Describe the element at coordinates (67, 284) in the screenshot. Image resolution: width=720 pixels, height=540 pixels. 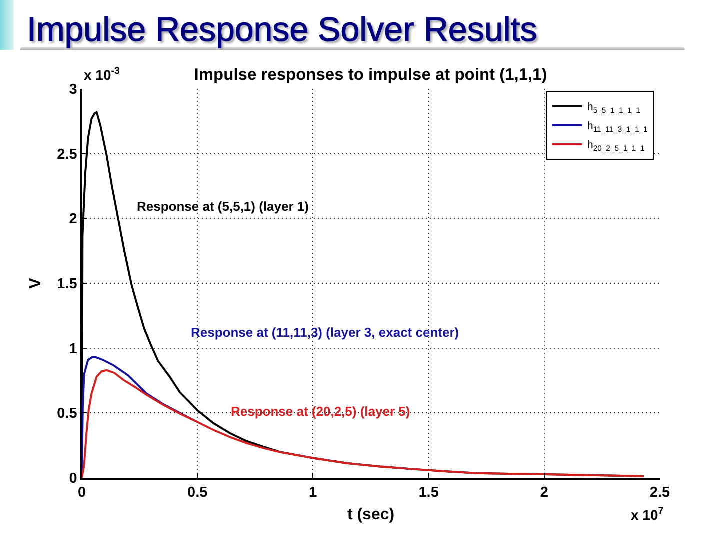
I see `y-tick-label: 1.5` at that location.